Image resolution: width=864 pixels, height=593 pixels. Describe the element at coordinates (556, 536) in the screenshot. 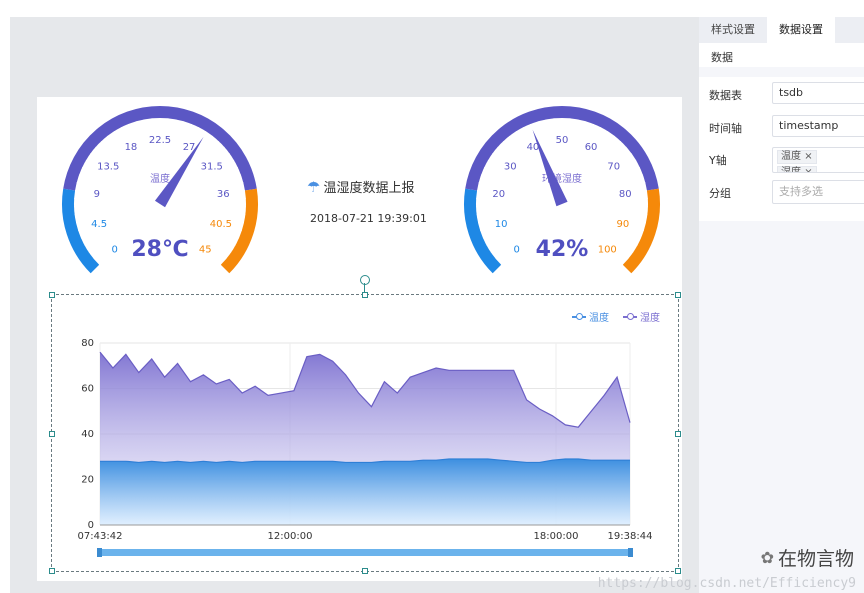

I see `x-tick-label: 18:00:00` at that location.